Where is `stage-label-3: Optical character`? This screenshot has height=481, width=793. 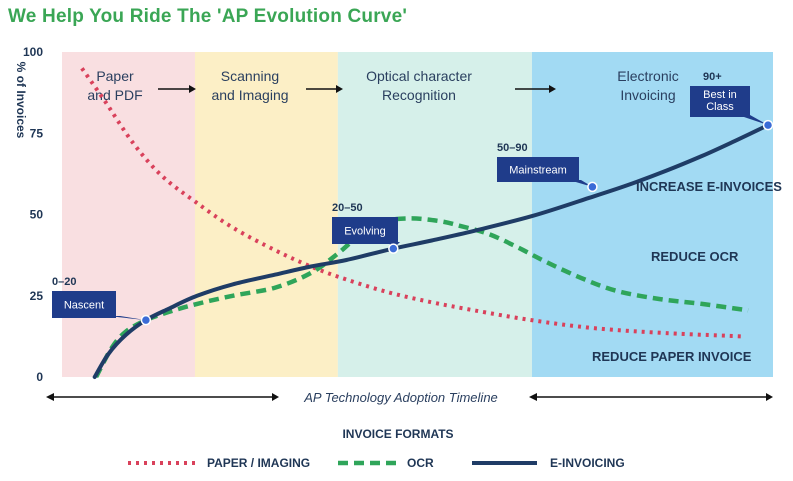
stage-label-3: Optical character is located at coordinates (419, 76).